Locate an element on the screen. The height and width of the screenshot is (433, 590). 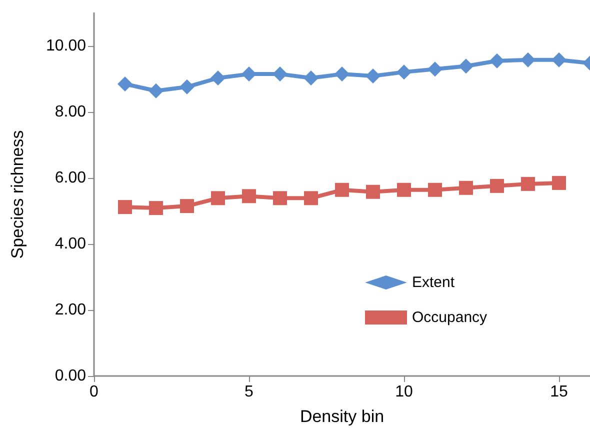
y-tick-label: 0.00 is located at coordinates (70, 376).